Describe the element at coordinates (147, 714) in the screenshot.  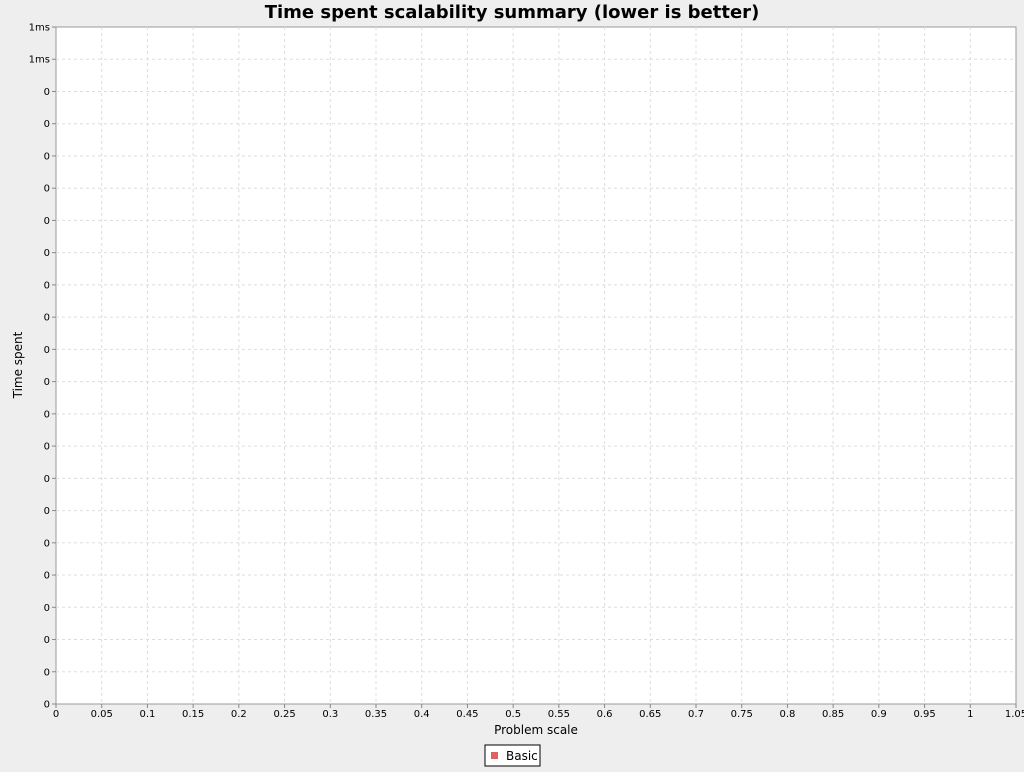
I see `x-tick-label: 0.1` at that location.